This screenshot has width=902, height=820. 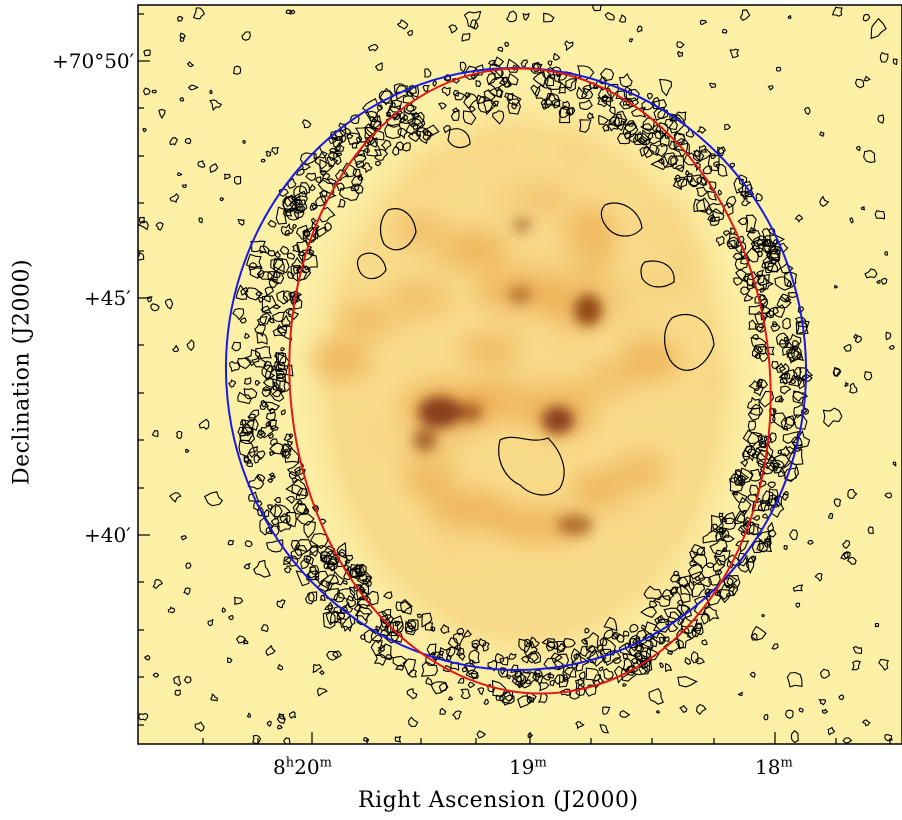 What do you see at coordinates (522, 767) in the screenshot?
I see `x-tick-minutes: 19` at bounding box center [522, 767].